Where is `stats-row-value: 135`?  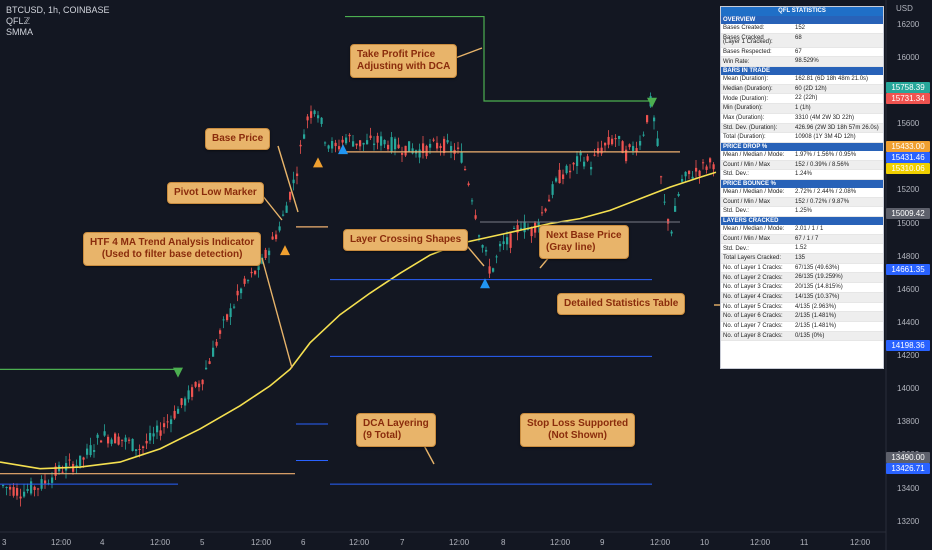 stats-row-value: 135 is located at coordinates (800, 258).